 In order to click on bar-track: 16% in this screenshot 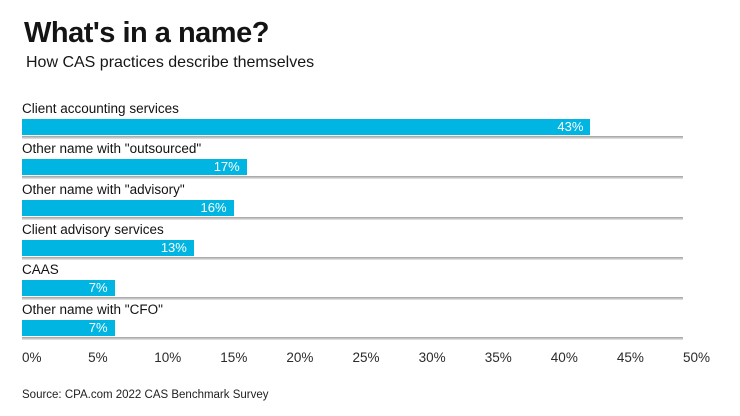, I will do `click(352, 207)`.